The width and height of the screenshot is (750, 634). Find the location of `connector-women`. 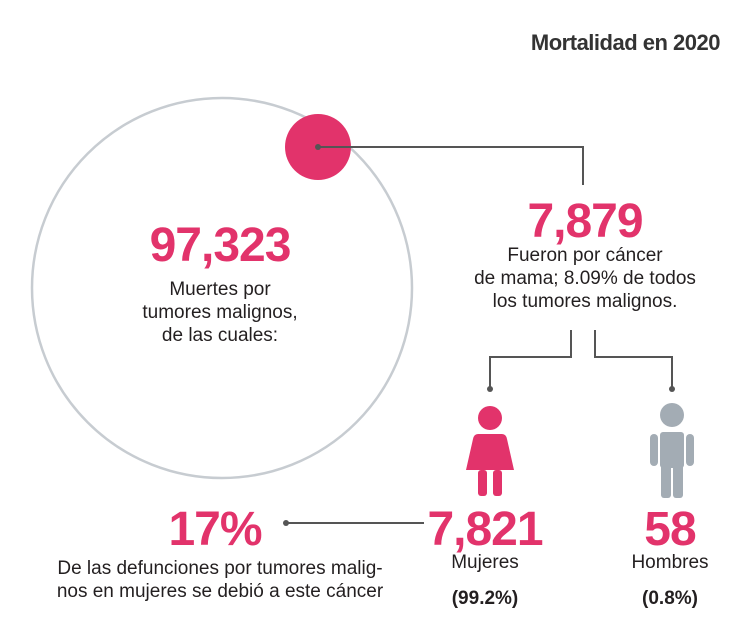

connector-women is located at coordinates (530, 359).